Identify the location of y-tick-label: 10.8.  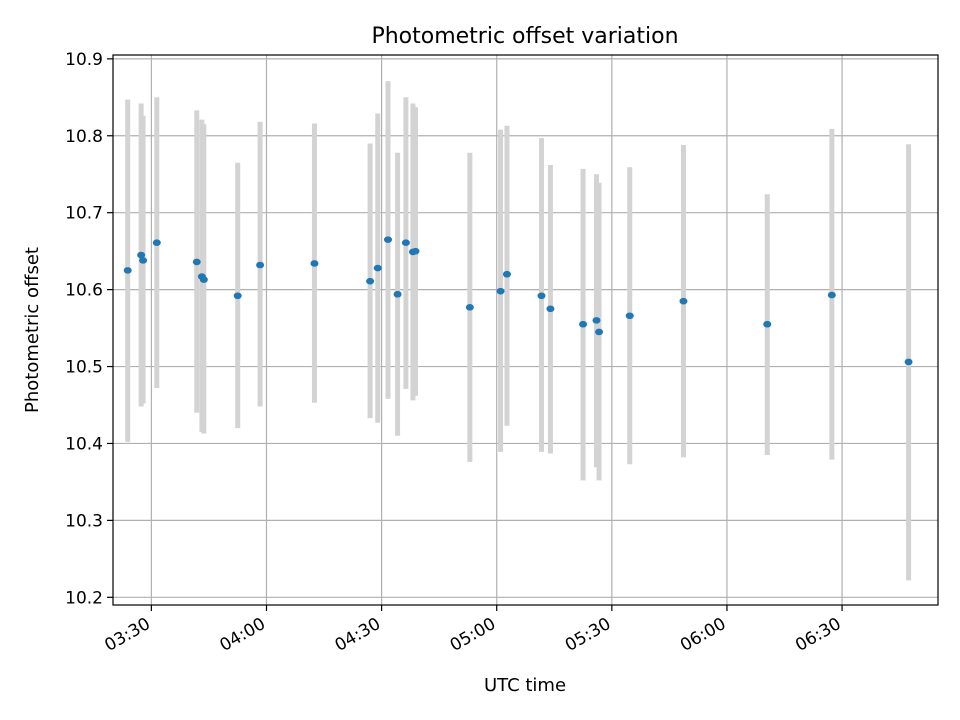
(84, 137).